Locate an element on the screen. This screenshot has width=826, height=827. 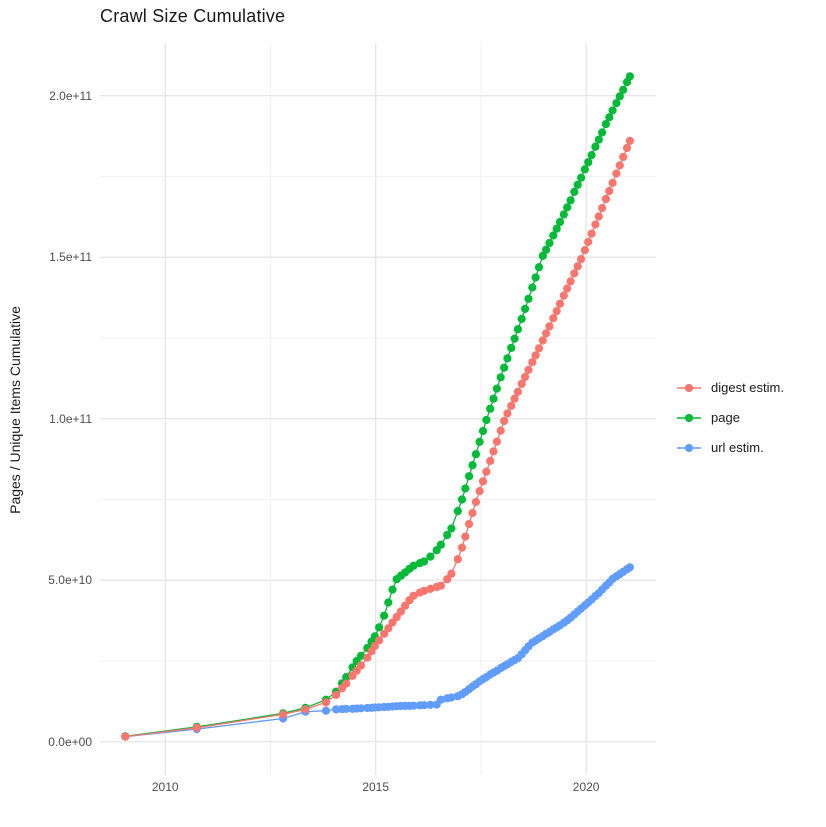
x-tick-label: 2015 is located at coordinates (376, 787).